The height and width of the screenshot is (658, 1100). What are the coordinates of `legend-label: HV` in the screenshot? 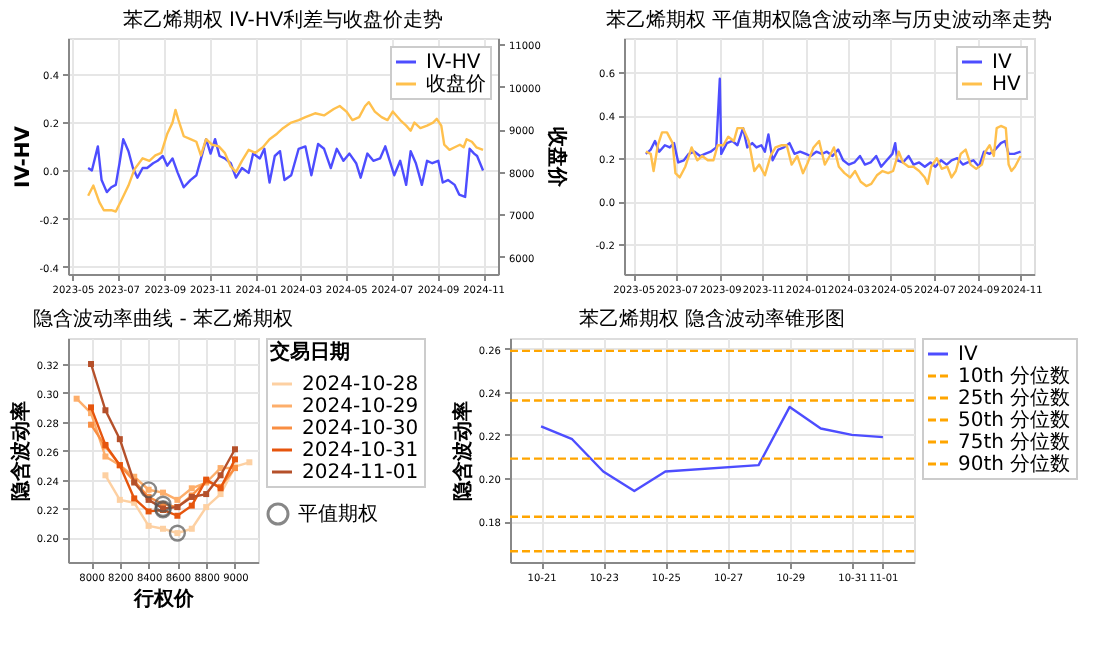 It's located at (1007, 85).